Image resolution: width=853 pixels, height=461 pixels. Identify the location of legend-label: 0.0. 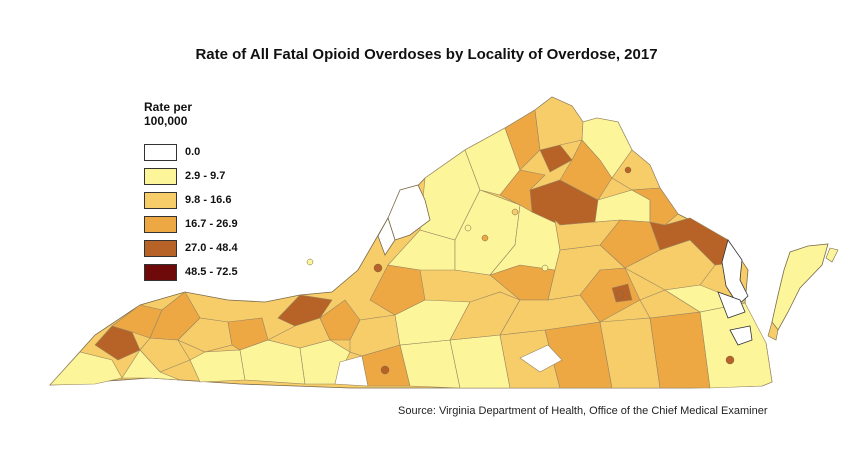
(193, 152).